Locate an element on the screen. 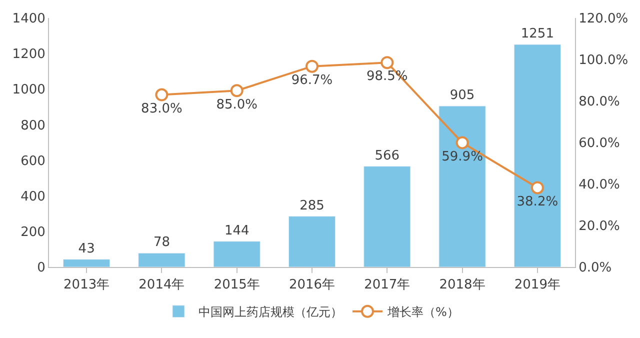  data-label: 43 is located at coordinates (86, 248).